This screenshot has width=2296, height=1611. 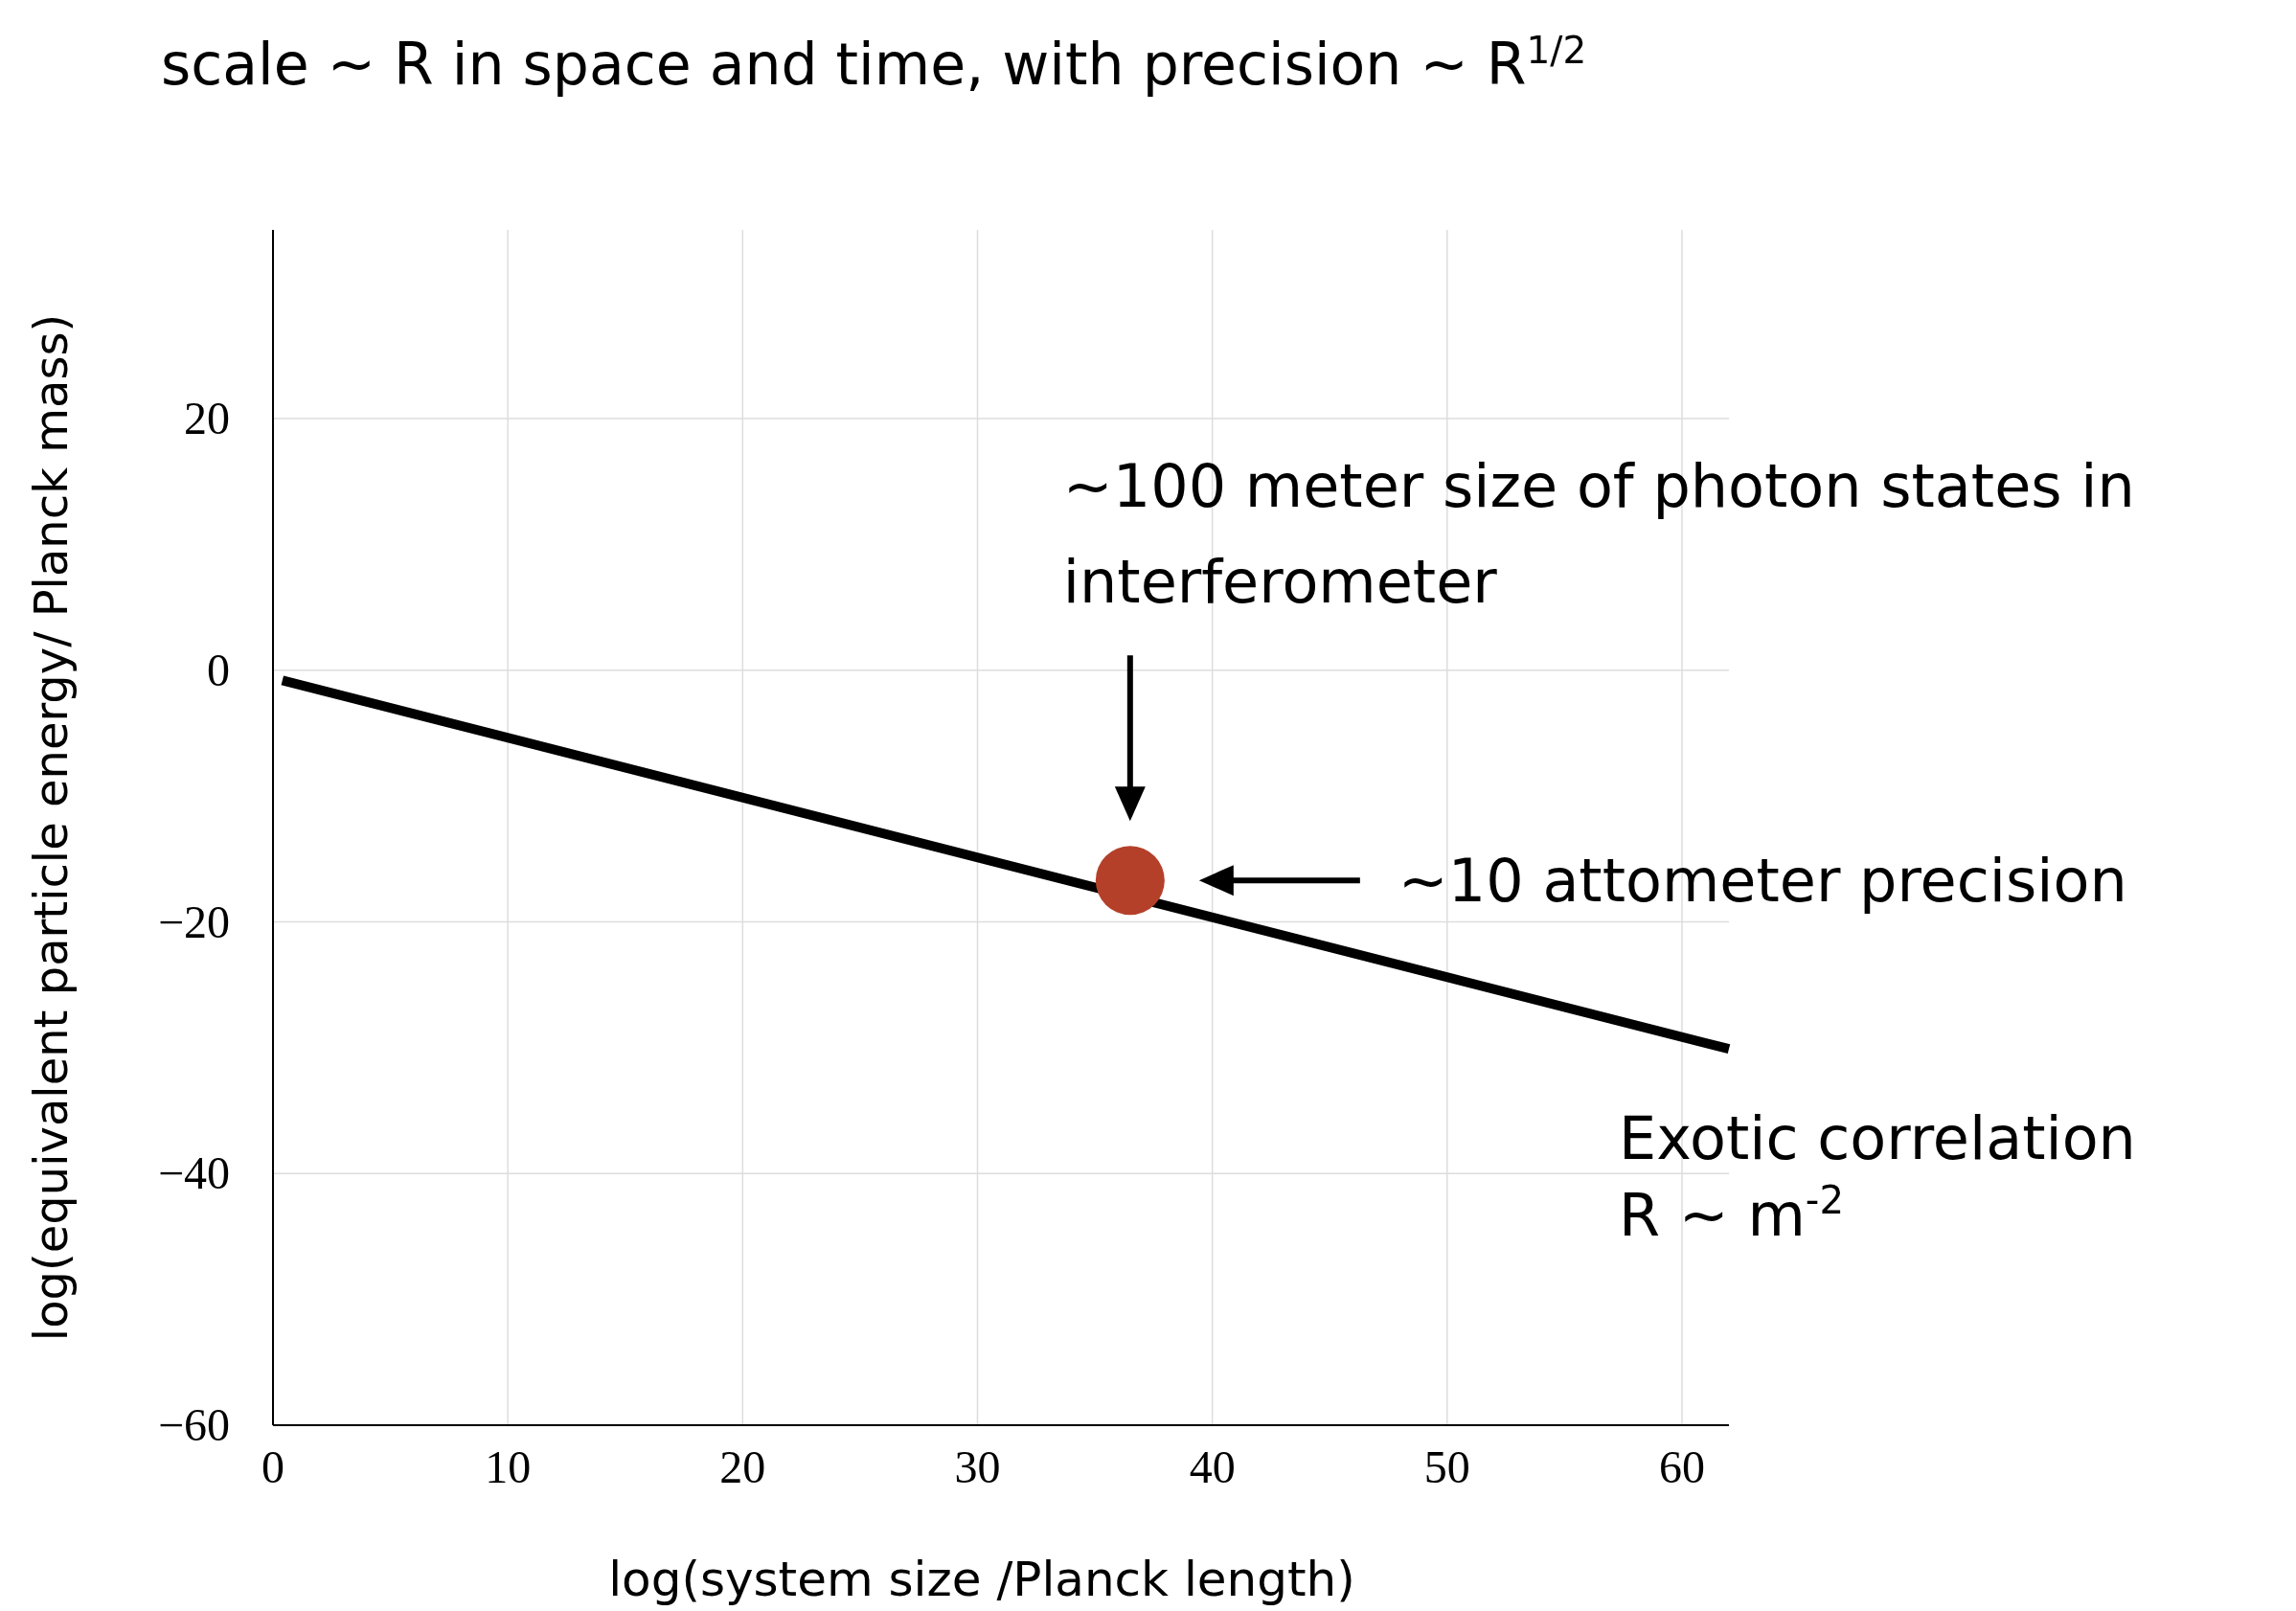 What do you see at coordinates (193, 1173) in the screenshot?
I see `y-tick-label: −40` at bounding box center [193, 1173].